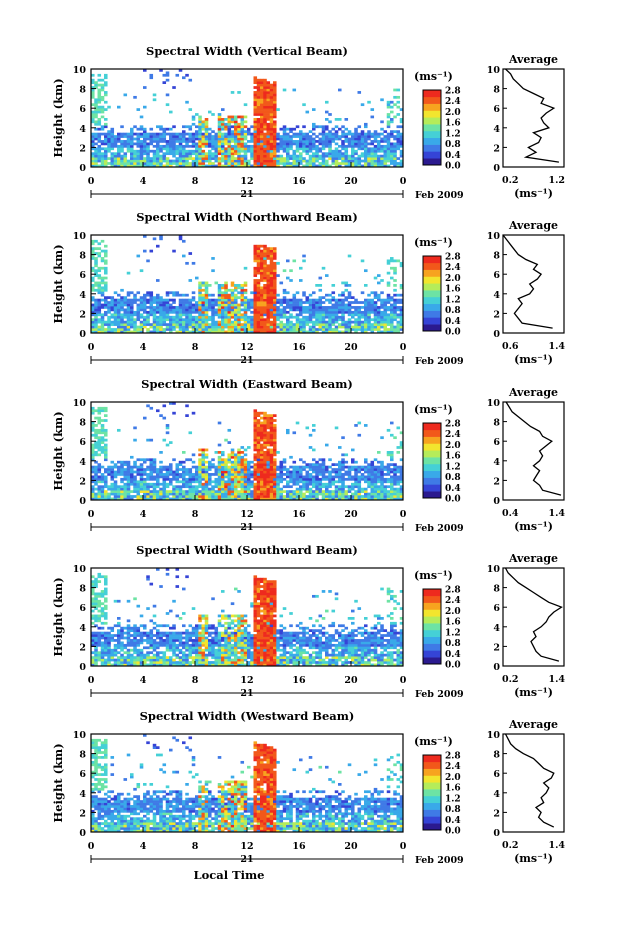 Image resolution: width=621 pixels, height=933 pixels. What do you see at coordinates (533, 118) in the screenshot?
I see `profile-frame` at bounding box center [533, 118].